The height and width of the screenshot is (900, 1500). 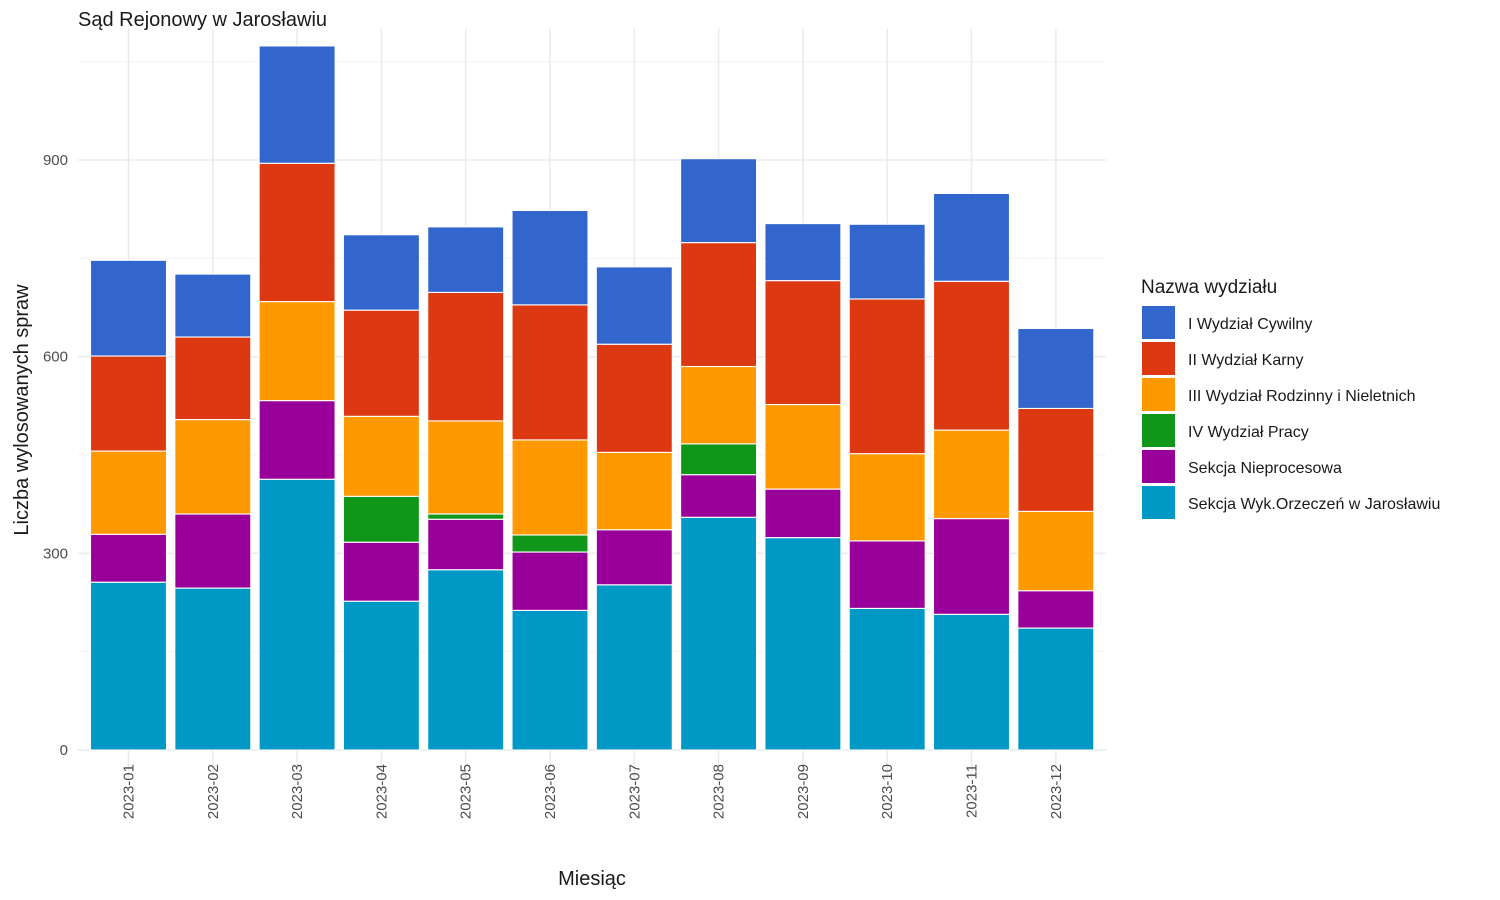 I want to click on x-tick-label: 2023-09, so click(x=803, y=791).